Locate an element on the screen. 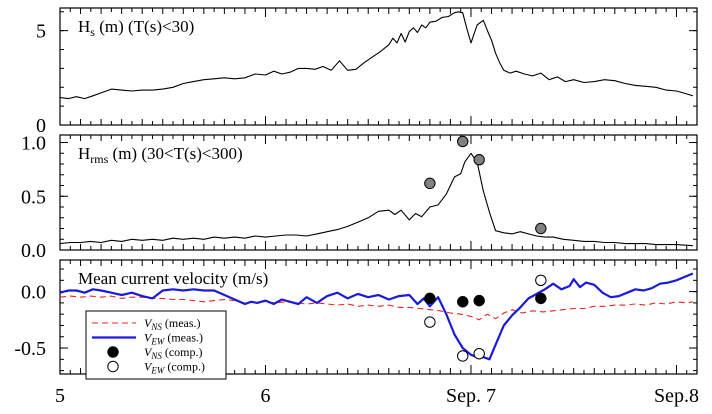 Image resolution: width=712 pixels, height=414 pixels. panel-title-rest: (m) (30<T(s)<300) is located at coordinates (175, 153).